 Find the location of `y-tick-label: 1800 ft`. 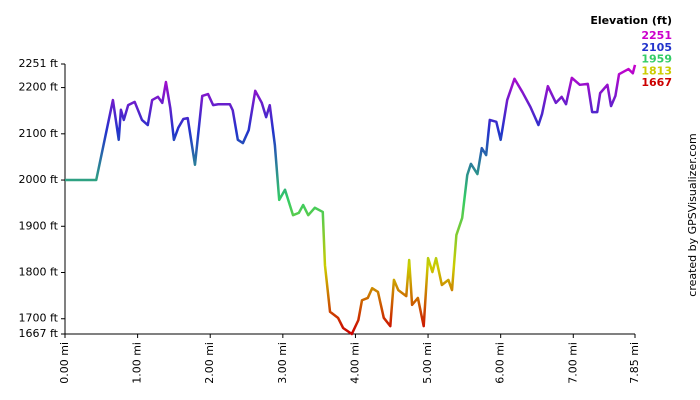

y-tick-label: 1800 ft is located at coordinates (39, 272).